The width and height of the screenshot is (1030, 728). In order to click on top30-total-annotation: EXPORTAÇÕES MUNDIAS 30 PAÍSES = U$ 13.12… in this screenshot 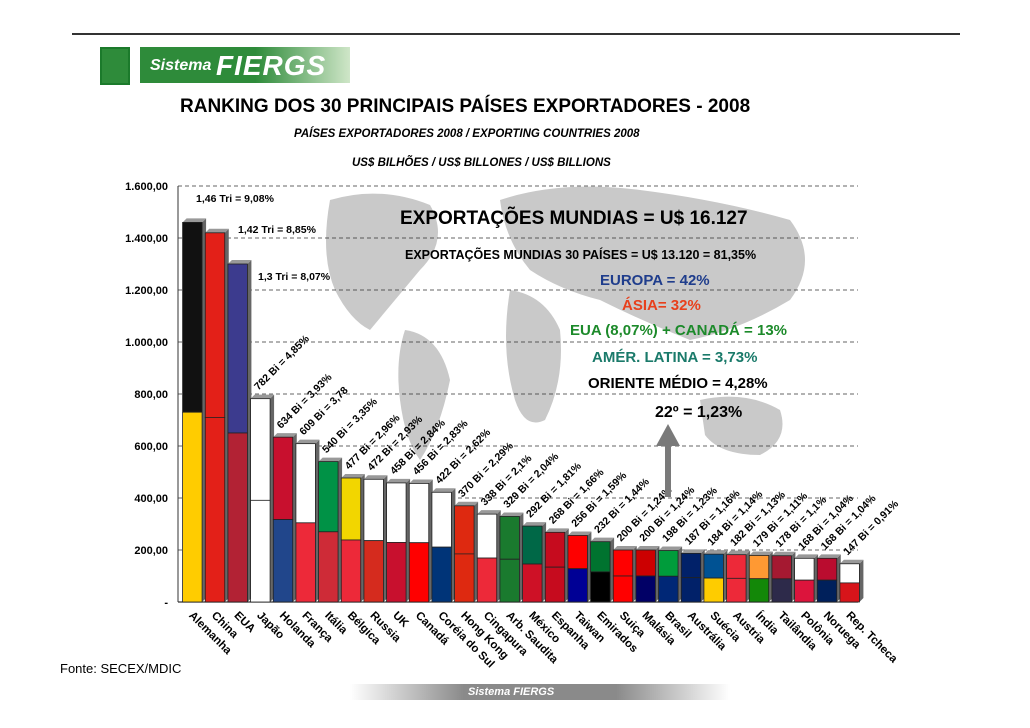, I will do `click(581, 255)`.